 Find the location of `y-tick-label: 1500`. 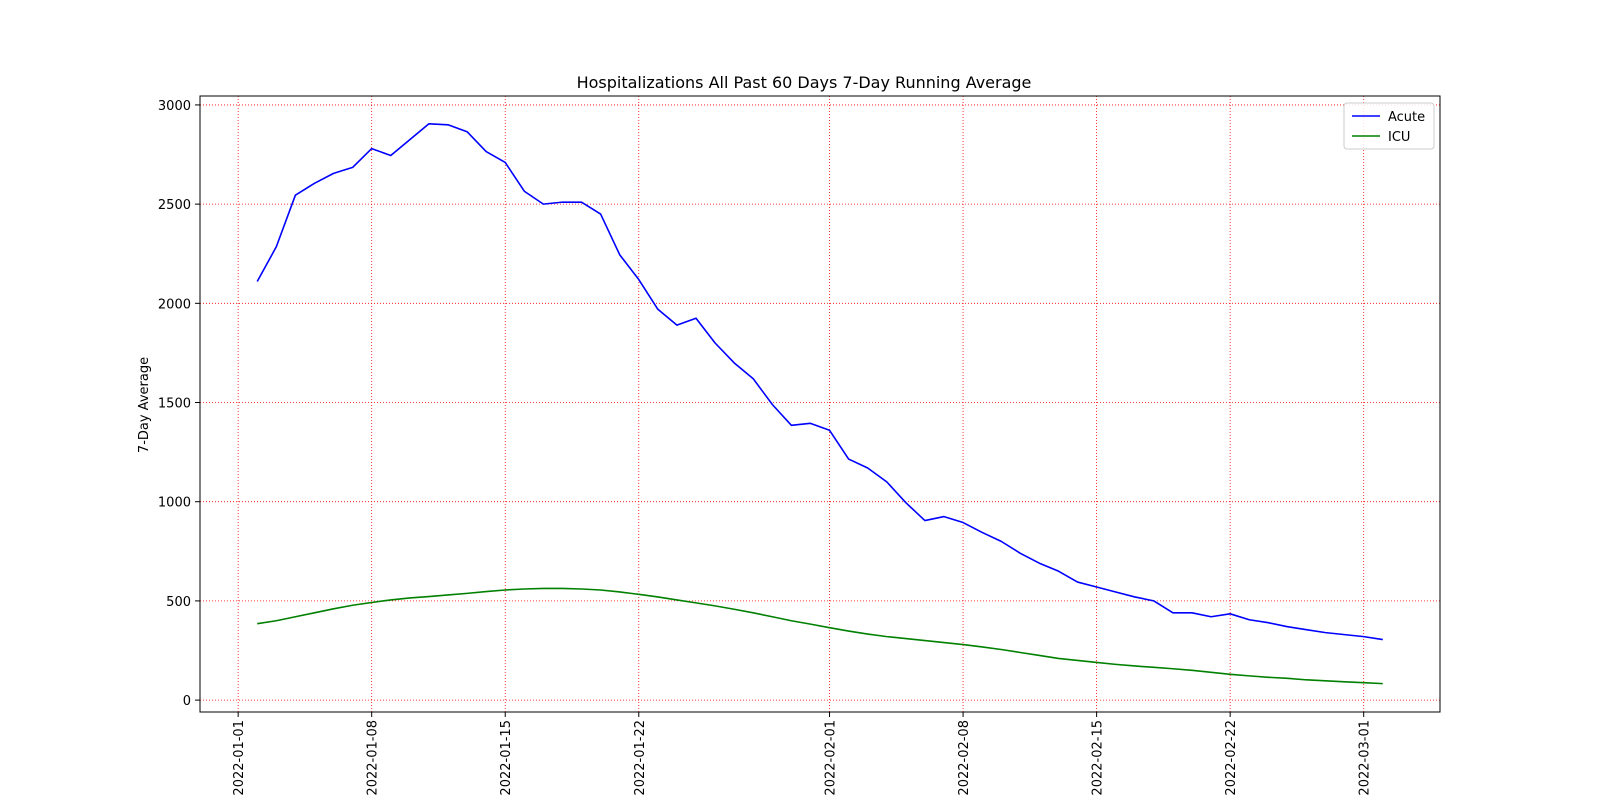

y-tick-label: 1500 is located at coordinates (174, 404).